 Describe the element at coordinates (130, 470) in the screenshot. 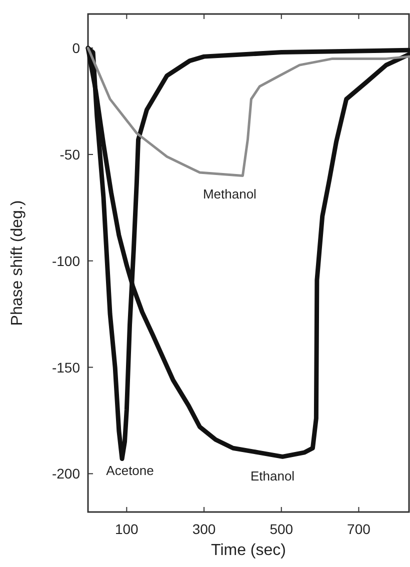

I see `series-label: Acetone` at that location.